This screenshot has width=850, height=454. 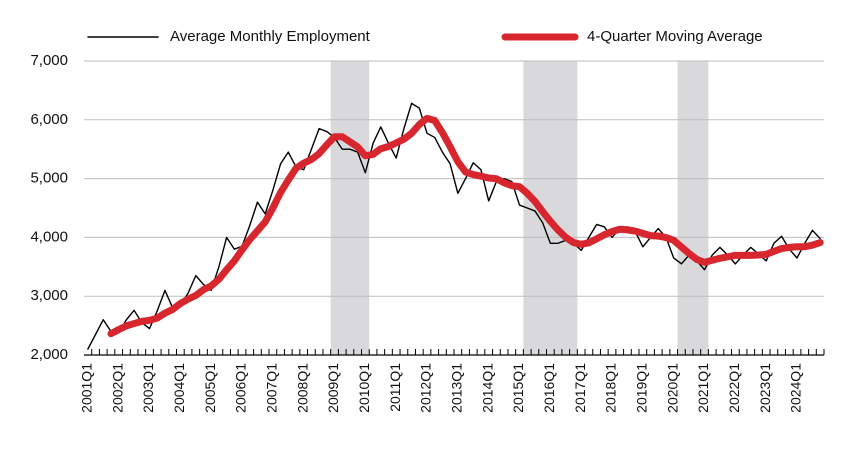 I want to click on x-tick-label: 2020Q1, so click(x=672, y=388).